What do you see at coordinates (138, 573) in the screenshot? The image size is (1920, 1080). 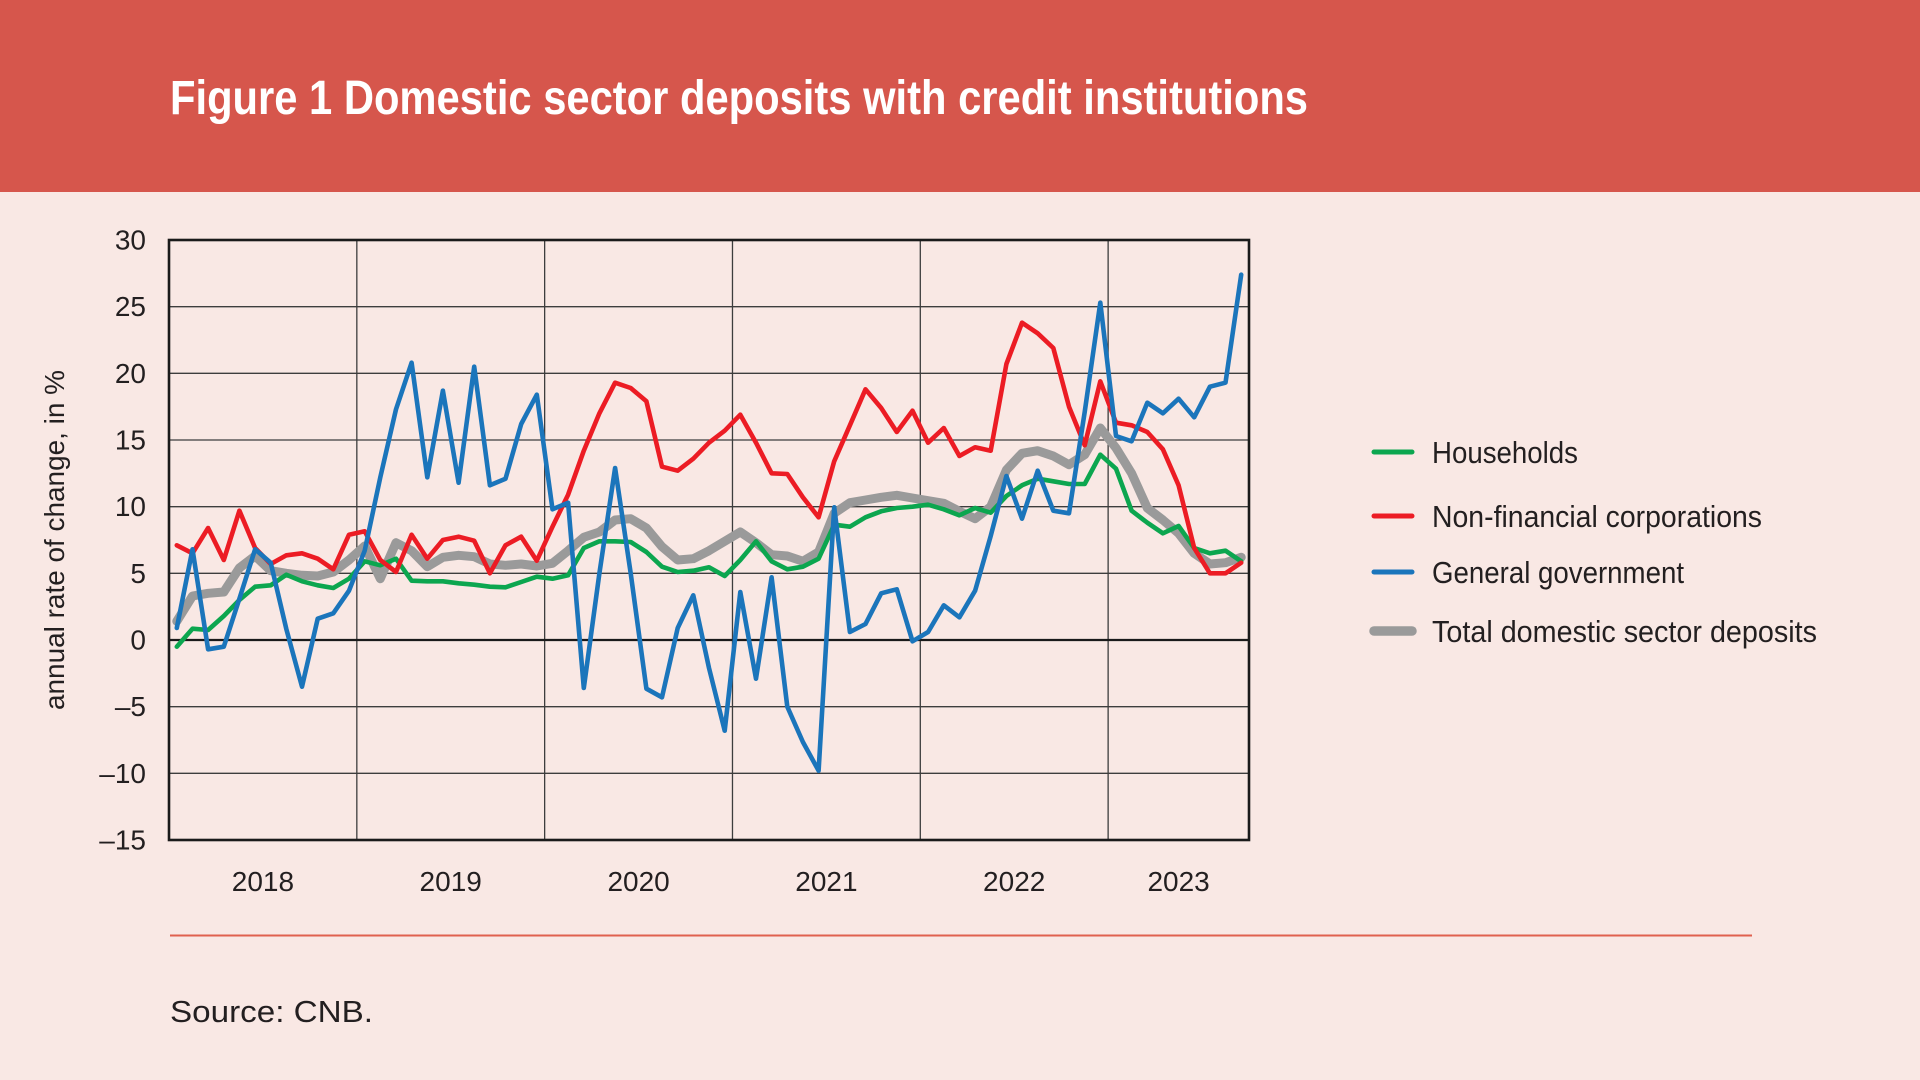 I see `svg-text: 5` at bounding box center [138, 573].